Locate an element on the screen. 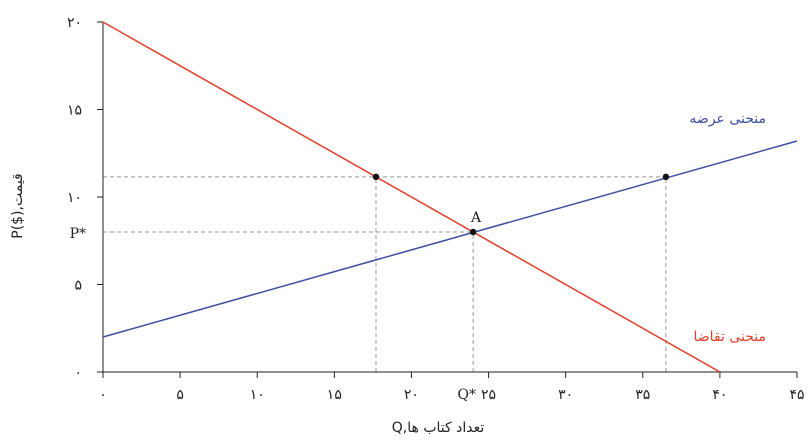 This screenshot has width=810, height=442. demand-curve-label: منحنی تقاضا is located at coordinates (729, 337).